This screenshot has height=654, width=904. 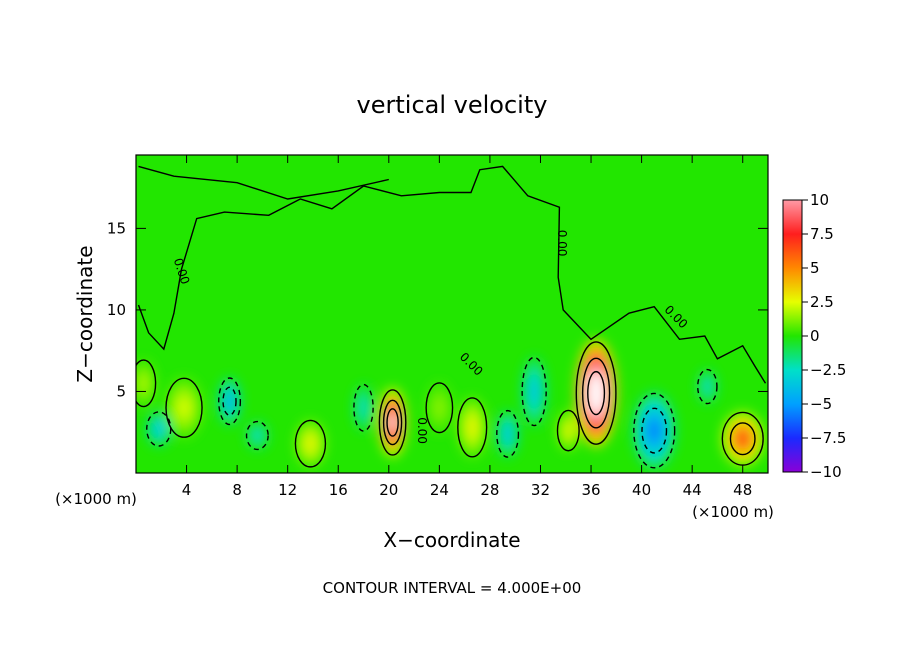 I want to click on x-tick-label: 16, so click(x=338, y=490).